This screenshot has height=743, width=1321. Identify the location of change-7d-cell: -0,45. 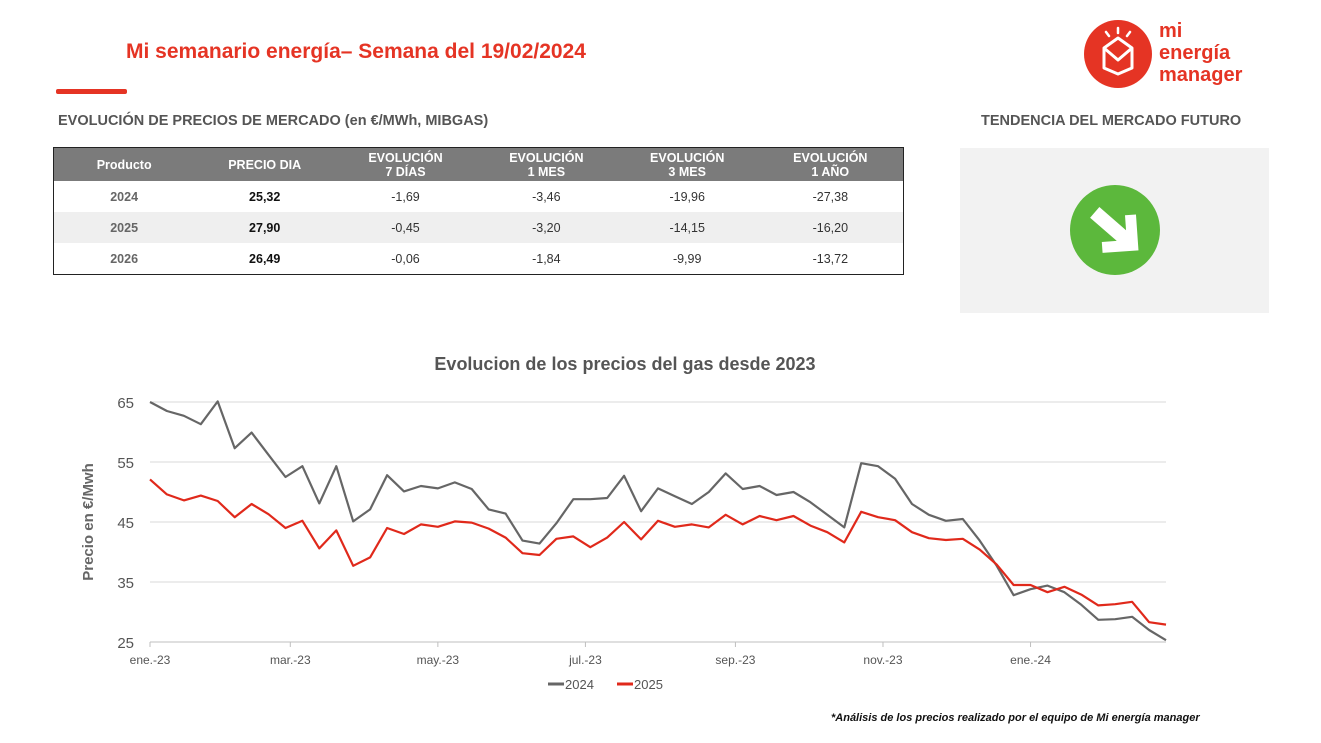
(405, 227).